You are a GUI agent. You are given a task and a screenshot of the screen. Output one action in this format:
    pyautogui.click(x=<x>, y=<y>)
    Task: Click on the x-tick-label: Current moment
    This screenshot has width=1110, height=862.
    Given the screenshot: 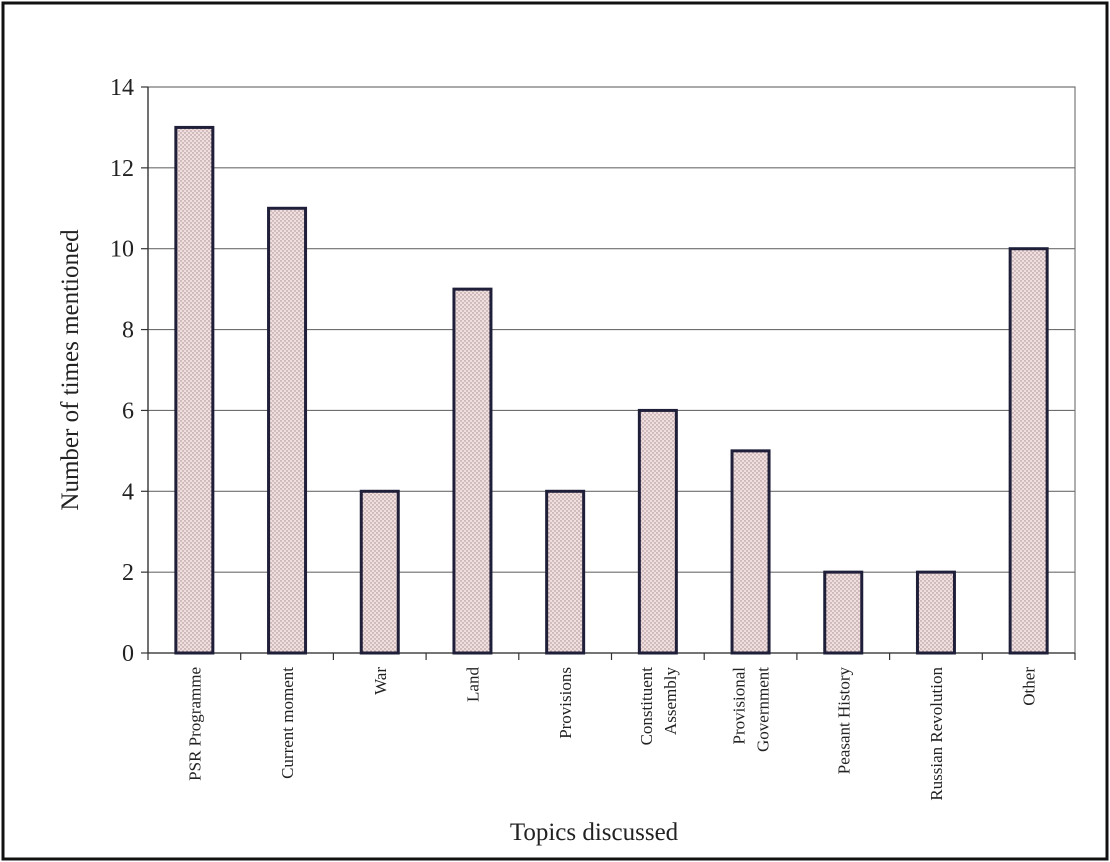 What is the action you would take?
    pyautogui.click(x=287, y=723)
    